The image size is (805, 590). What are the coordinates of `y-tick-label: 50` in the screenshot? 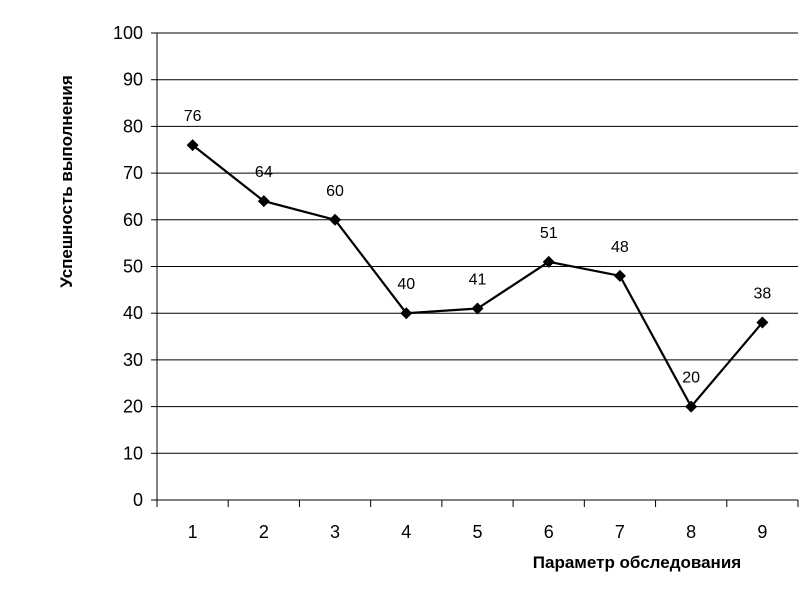 It's located at (133, 267).